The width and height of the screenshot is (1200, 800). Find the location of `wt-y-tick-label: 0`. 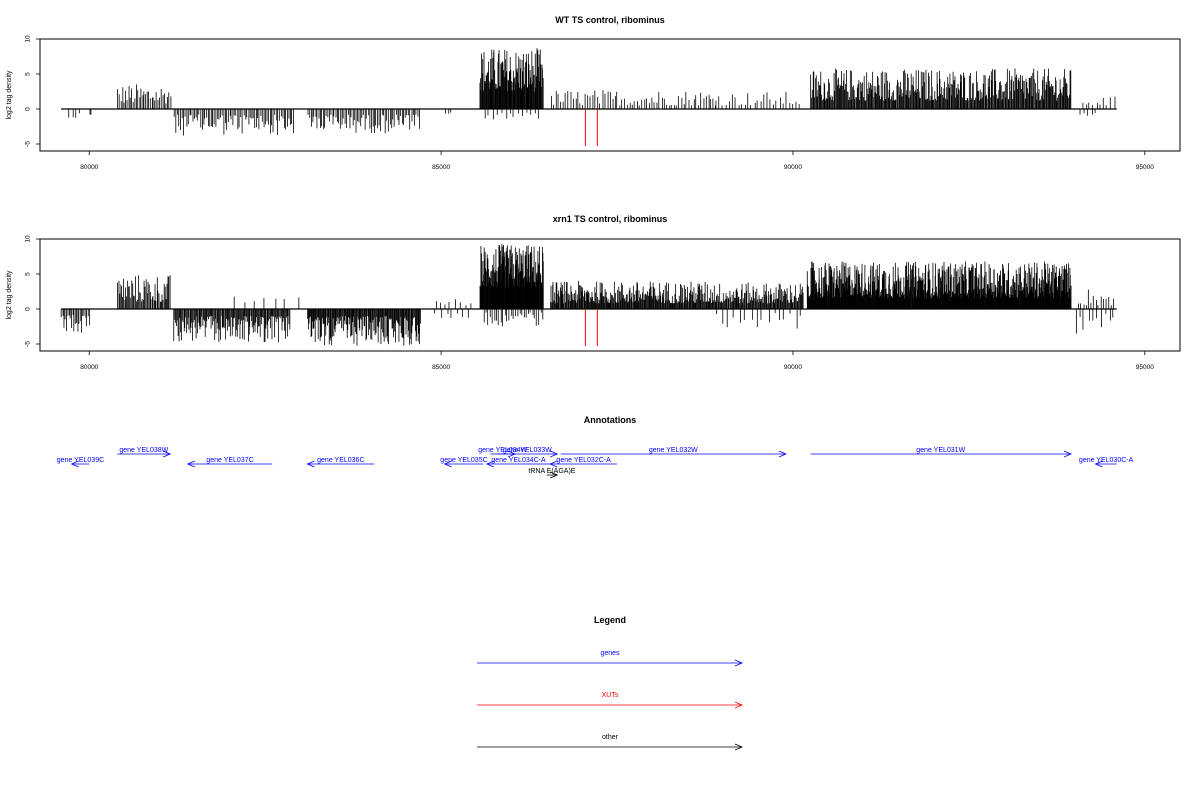

wt-y-tick-label: 0 is located at coordinates (28, 109).